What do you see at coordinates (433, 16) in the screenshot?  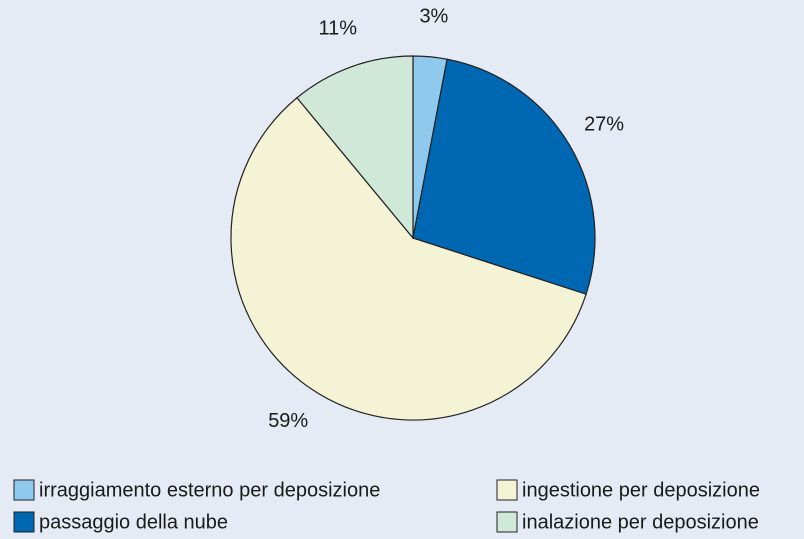 I see `data-label: 3%` at bounding box center [433, 16].